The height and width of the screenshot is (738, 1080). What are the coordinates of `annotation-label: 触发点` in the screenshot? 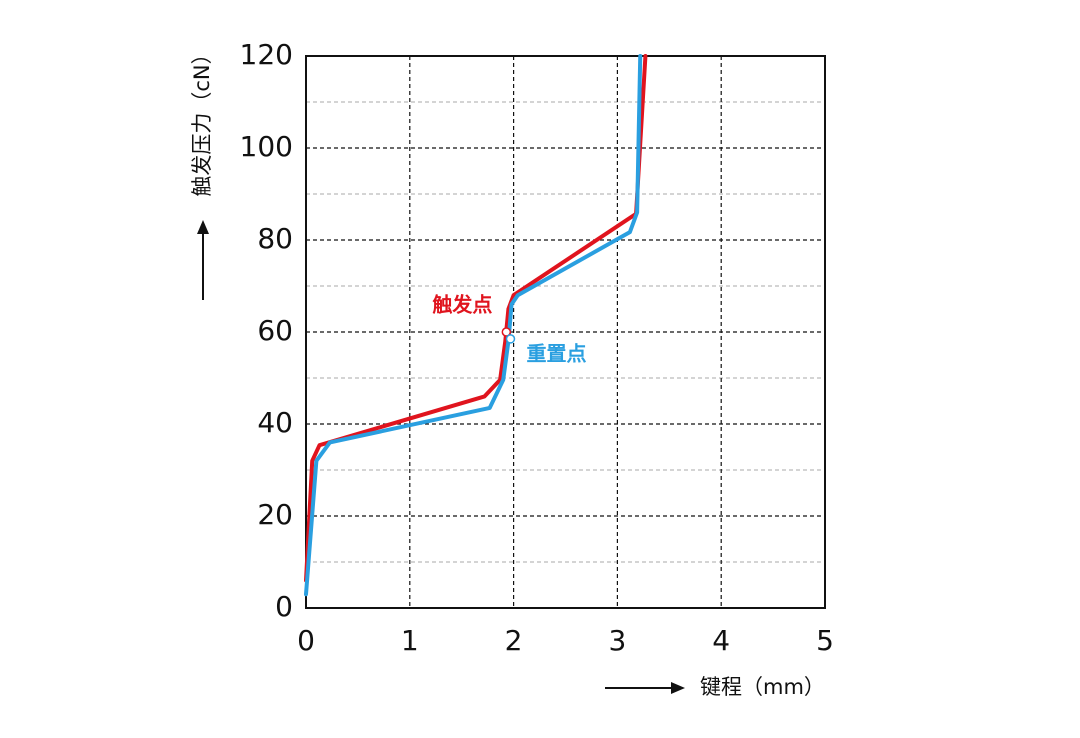 It's located at (462, 305).